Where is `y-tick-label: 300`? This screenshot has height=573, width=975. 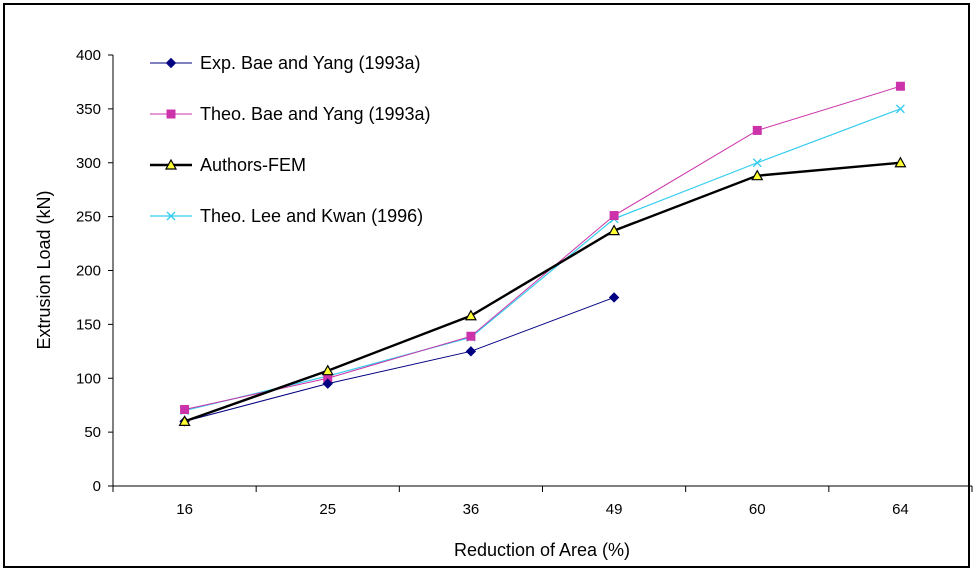
y-tick-label: 300 is located at coordinates (88, 163).